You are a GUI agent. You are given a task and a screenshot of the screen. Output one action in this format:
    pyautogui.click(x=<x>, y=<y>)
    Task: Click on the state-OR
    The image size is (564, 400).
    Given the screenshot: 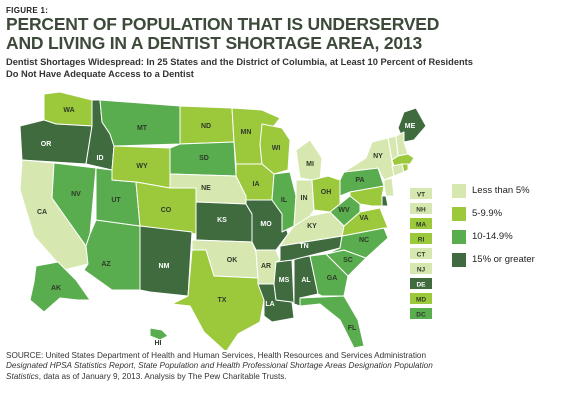 What is the action you would take?
    pyautogui.click(x=56, y=142)
    